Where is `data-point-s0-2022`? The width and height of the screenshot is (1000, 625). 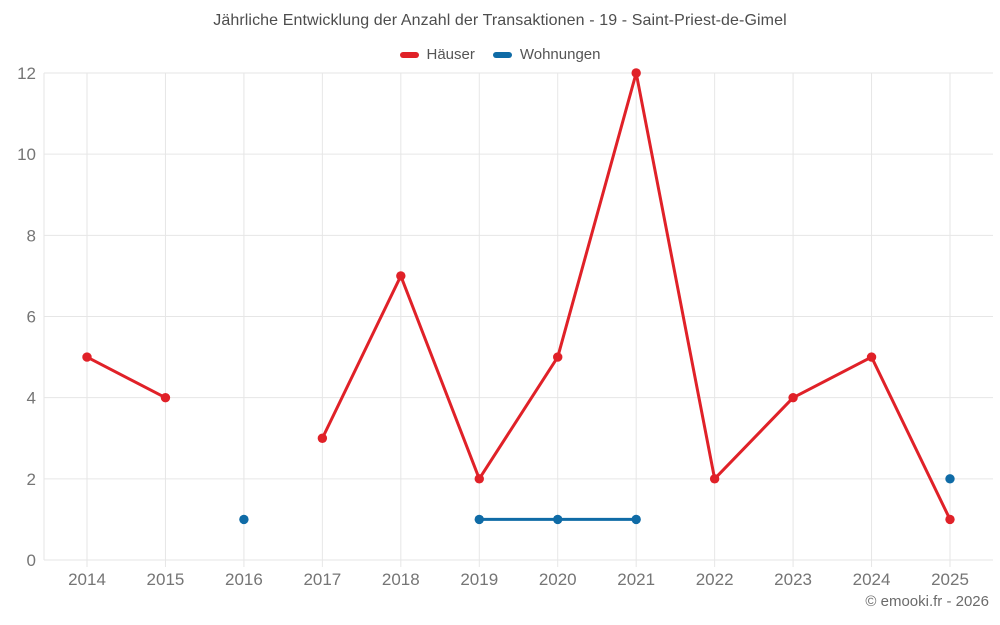 data-point-s0-2022 is located at coordinates (714, 479).